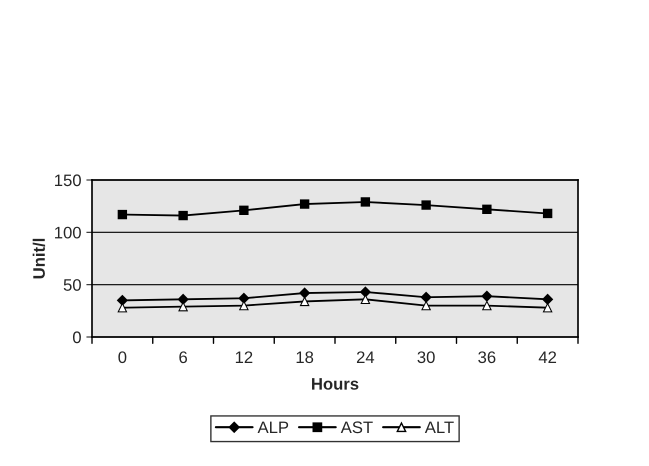 This screenshot has width=649, height=466. What do you see at coordinates (439, 428) in the screenshot?
I see `legend-label: ALT` at bounding box center [439, 428].